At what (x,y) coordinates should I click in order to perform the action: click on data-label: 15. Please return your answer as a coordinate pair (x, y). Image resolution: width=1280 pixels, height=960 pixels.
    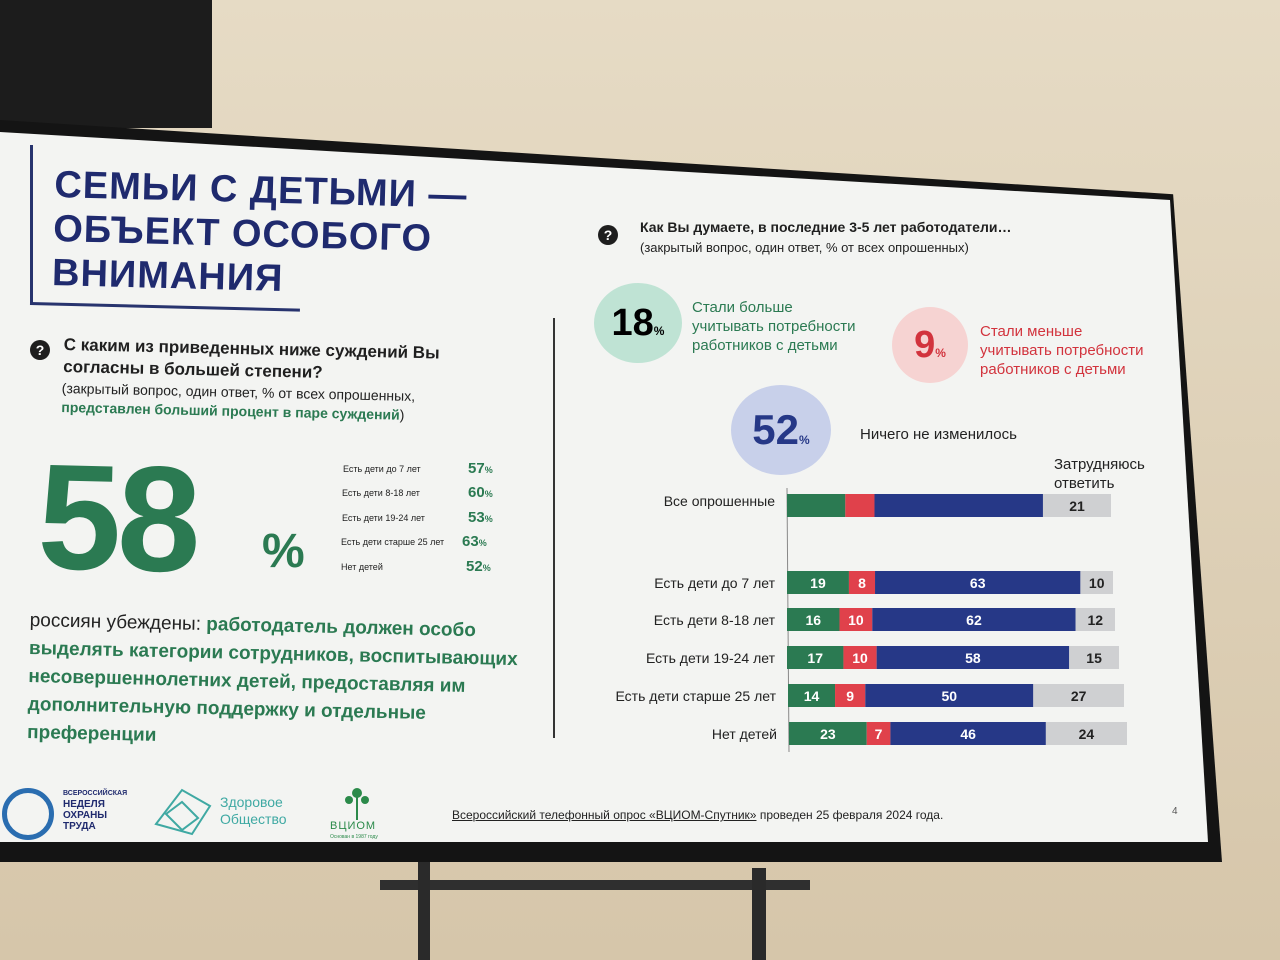
    Looking at the image, I should click on (1094, 658).